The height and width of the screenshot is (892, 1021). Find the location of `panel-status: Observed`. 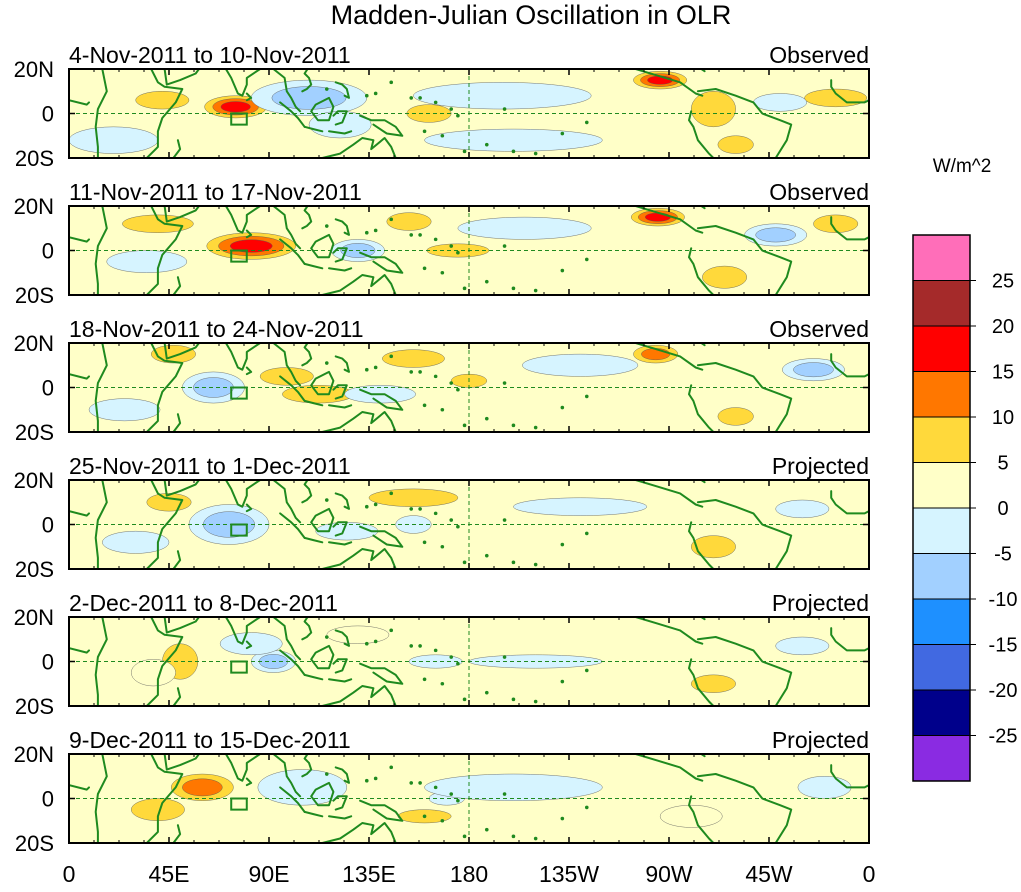

panel-status: Observed is located at coordinates (819, 55).